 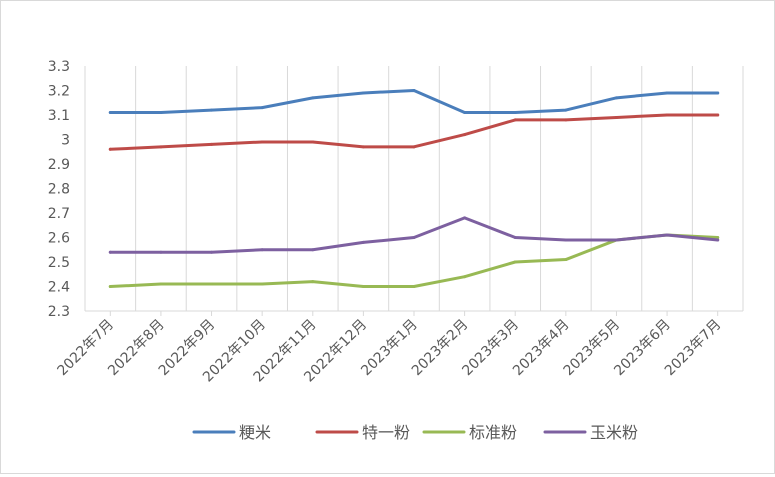 I want to click on y-tick-label: 2.6, so click(x=59, y=239).